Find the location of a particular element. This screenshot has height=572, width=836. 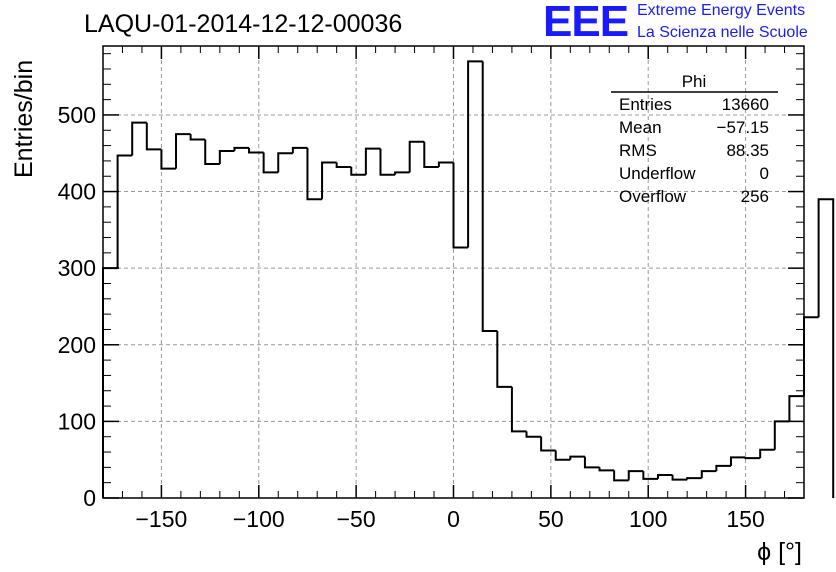

stats-value-mean: −57.15 is located at coordinates (743, 127).